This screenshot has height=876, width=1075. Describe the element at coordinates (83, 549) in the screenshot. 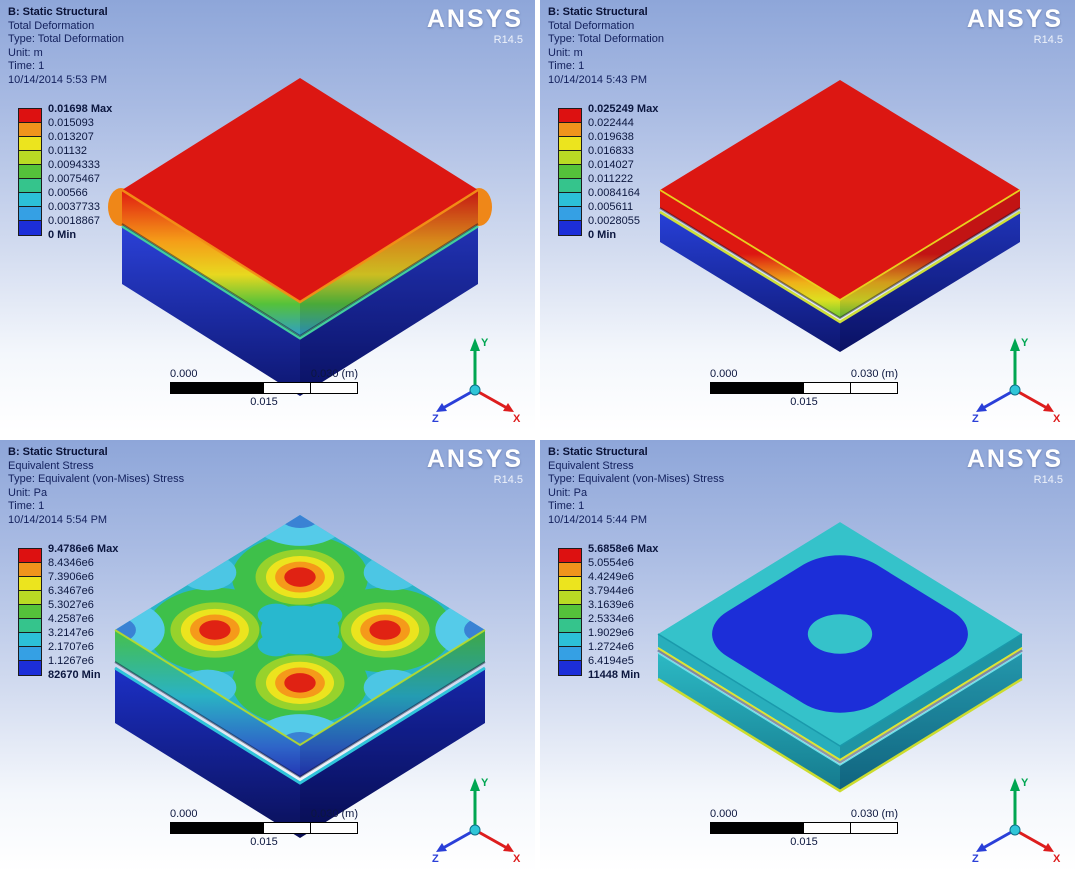

I see `legend-label: 9.4786e6 Max` at that location.